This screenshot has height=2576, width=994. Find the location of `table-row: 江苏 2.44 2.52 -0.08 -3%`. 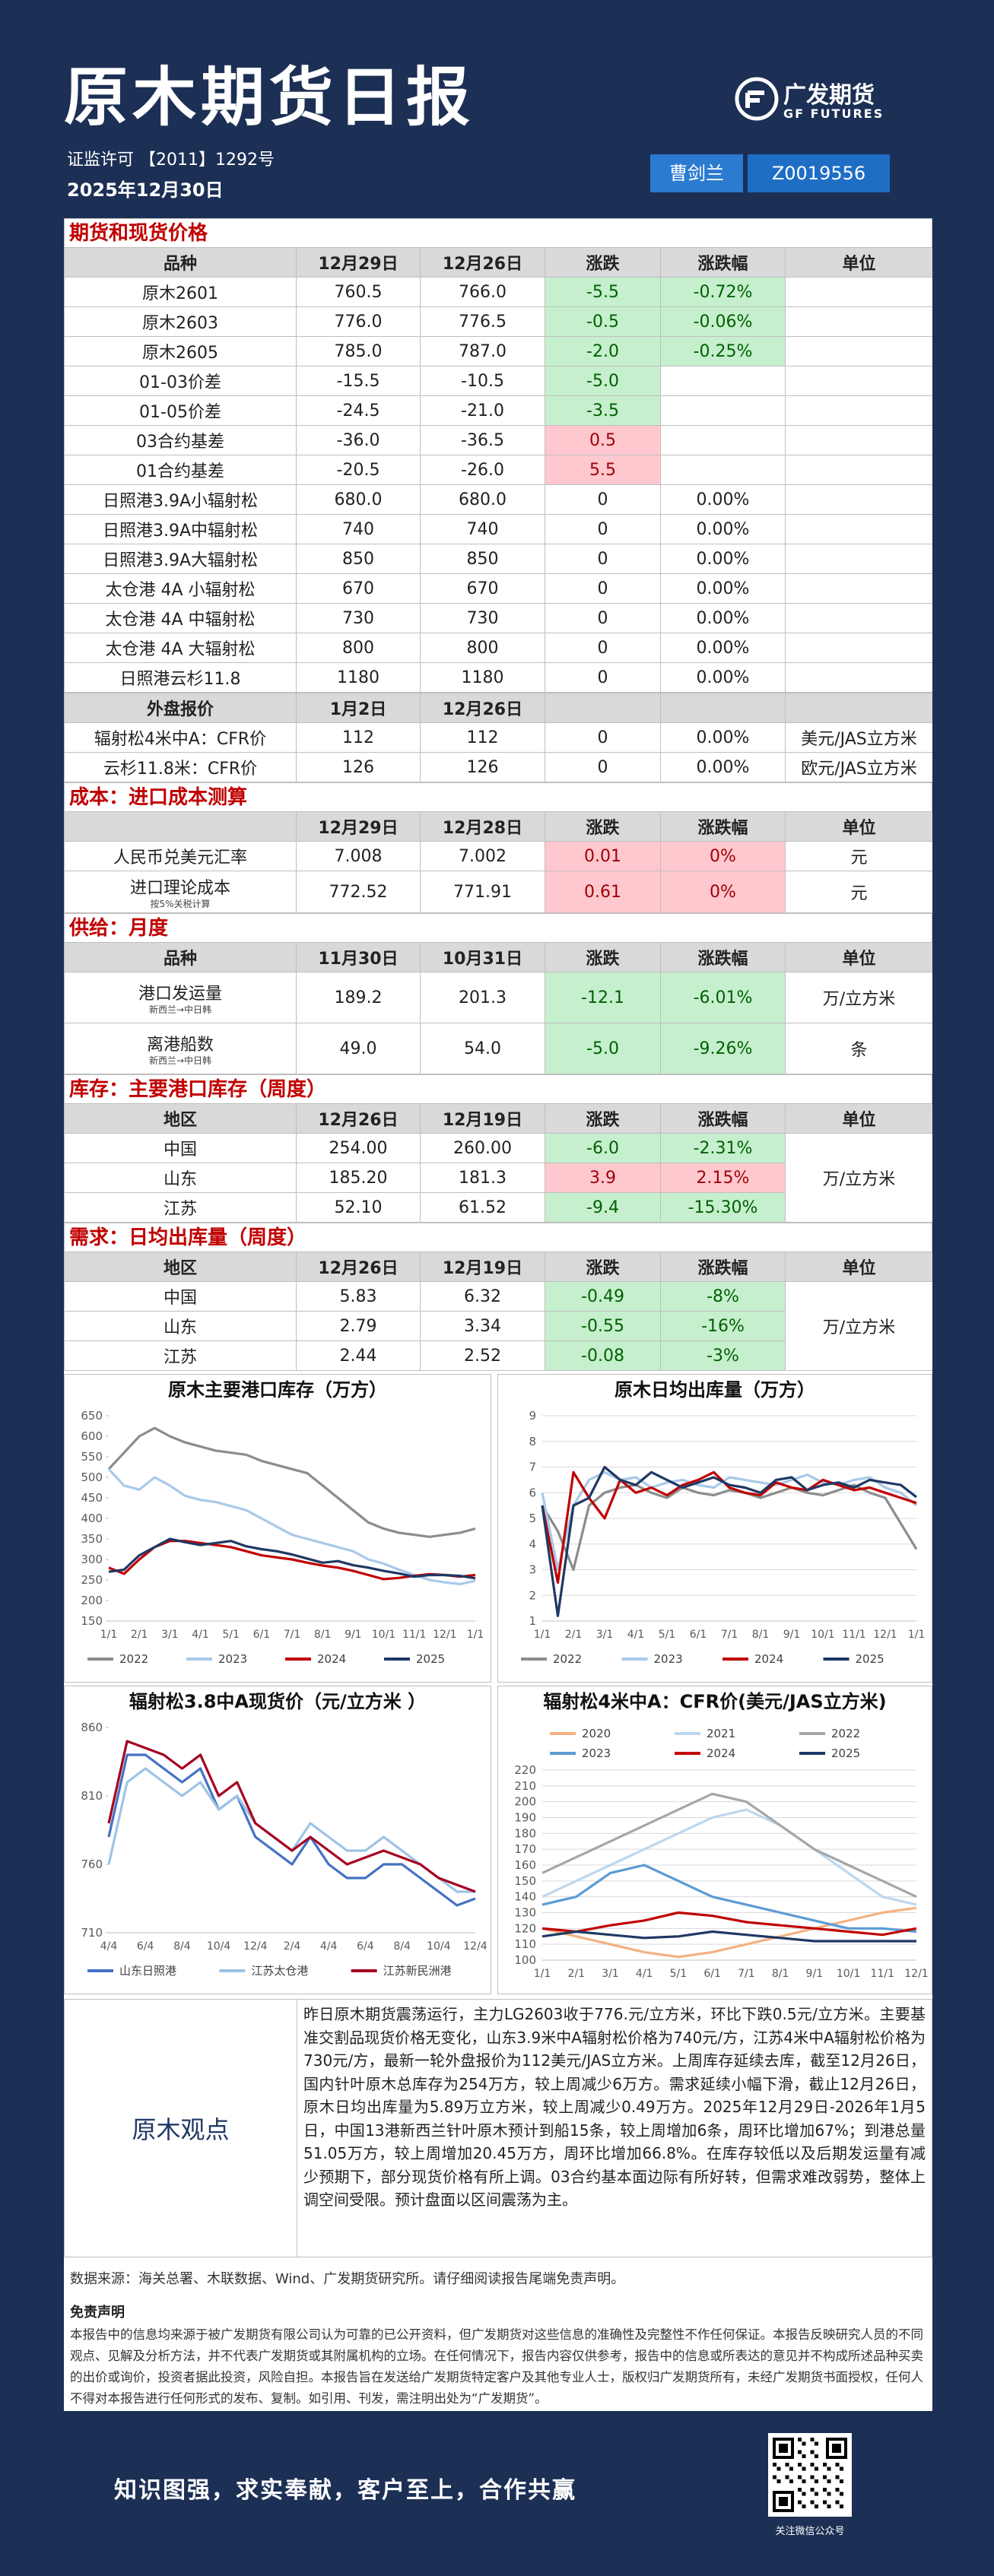

table-row: 江苏 2.44 2.52 -0.08 -3% is located at coordinates (498, 1355).